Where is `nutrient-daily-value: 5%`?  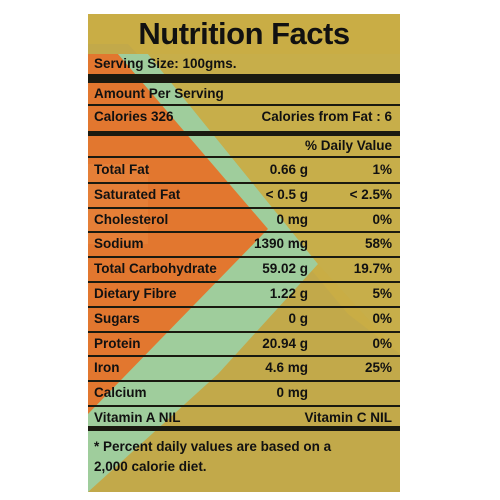
nutrient-daily-value: 5% is located at coordinates (382, 293).